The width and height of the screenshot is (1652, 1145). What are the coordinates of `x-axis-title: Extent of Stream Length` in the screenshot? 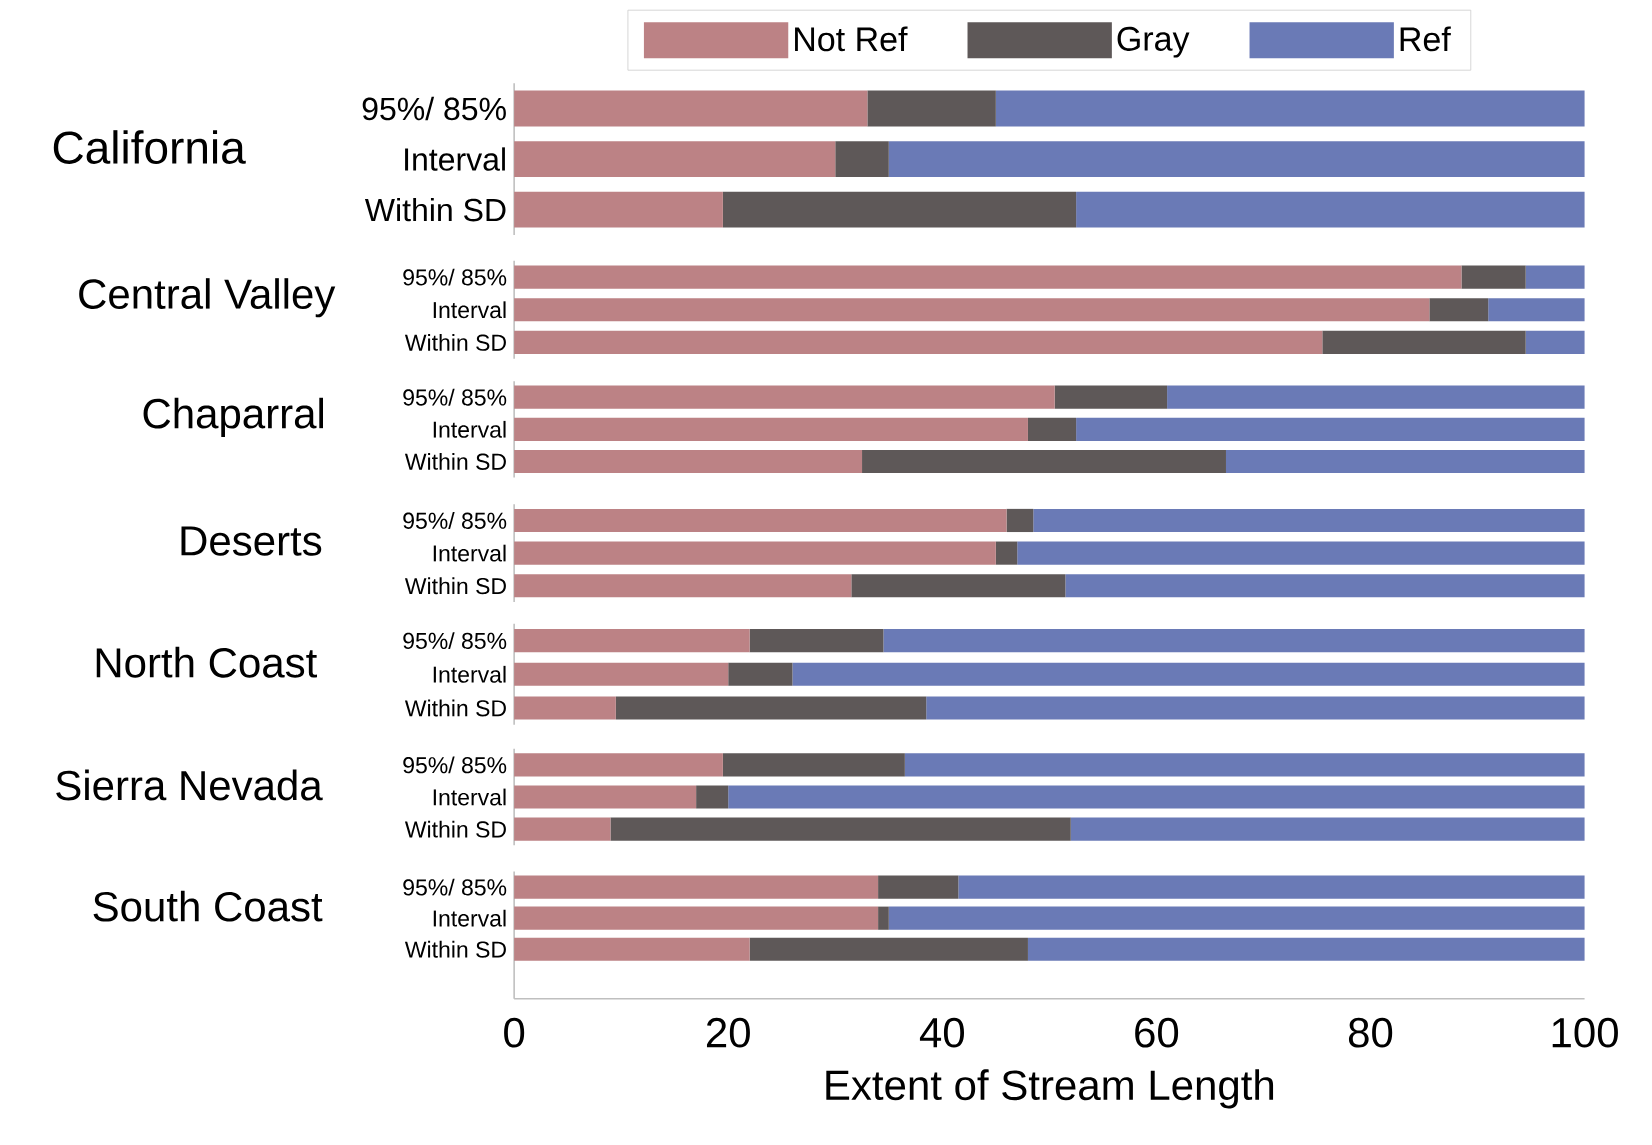 It's located at (1050, 1089).